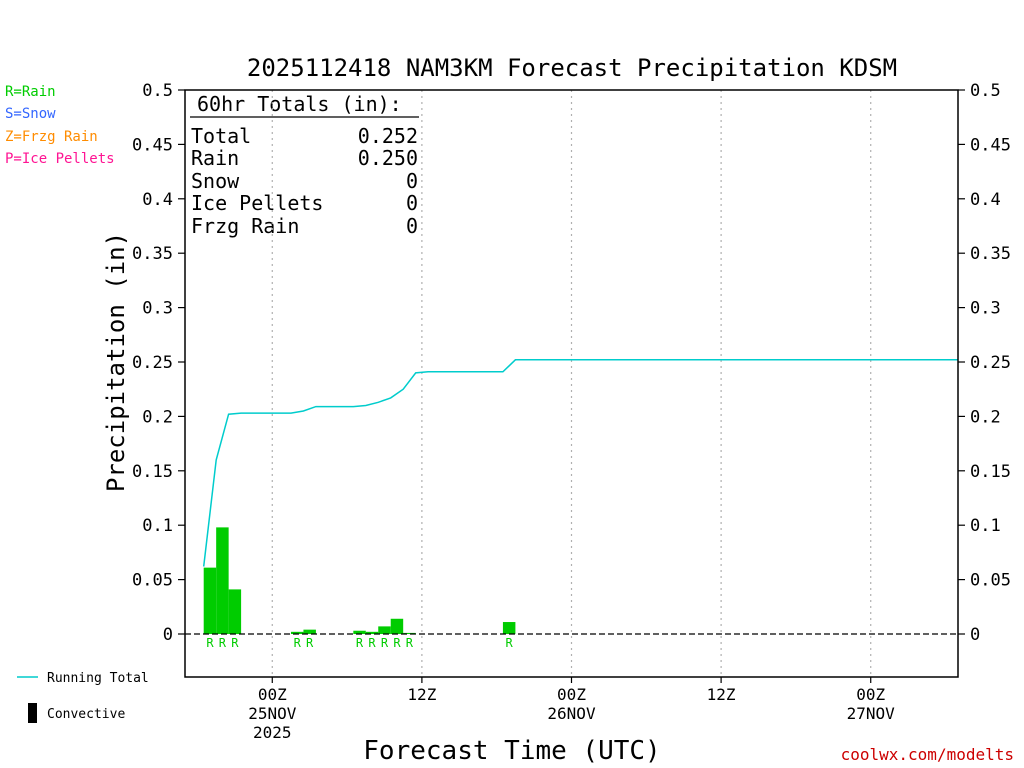 The image size is (1024, 768). Describe the element at coordinates (116, 362) in the screenshot. I see `y-axis-label: Precipitation (in)` at that location.